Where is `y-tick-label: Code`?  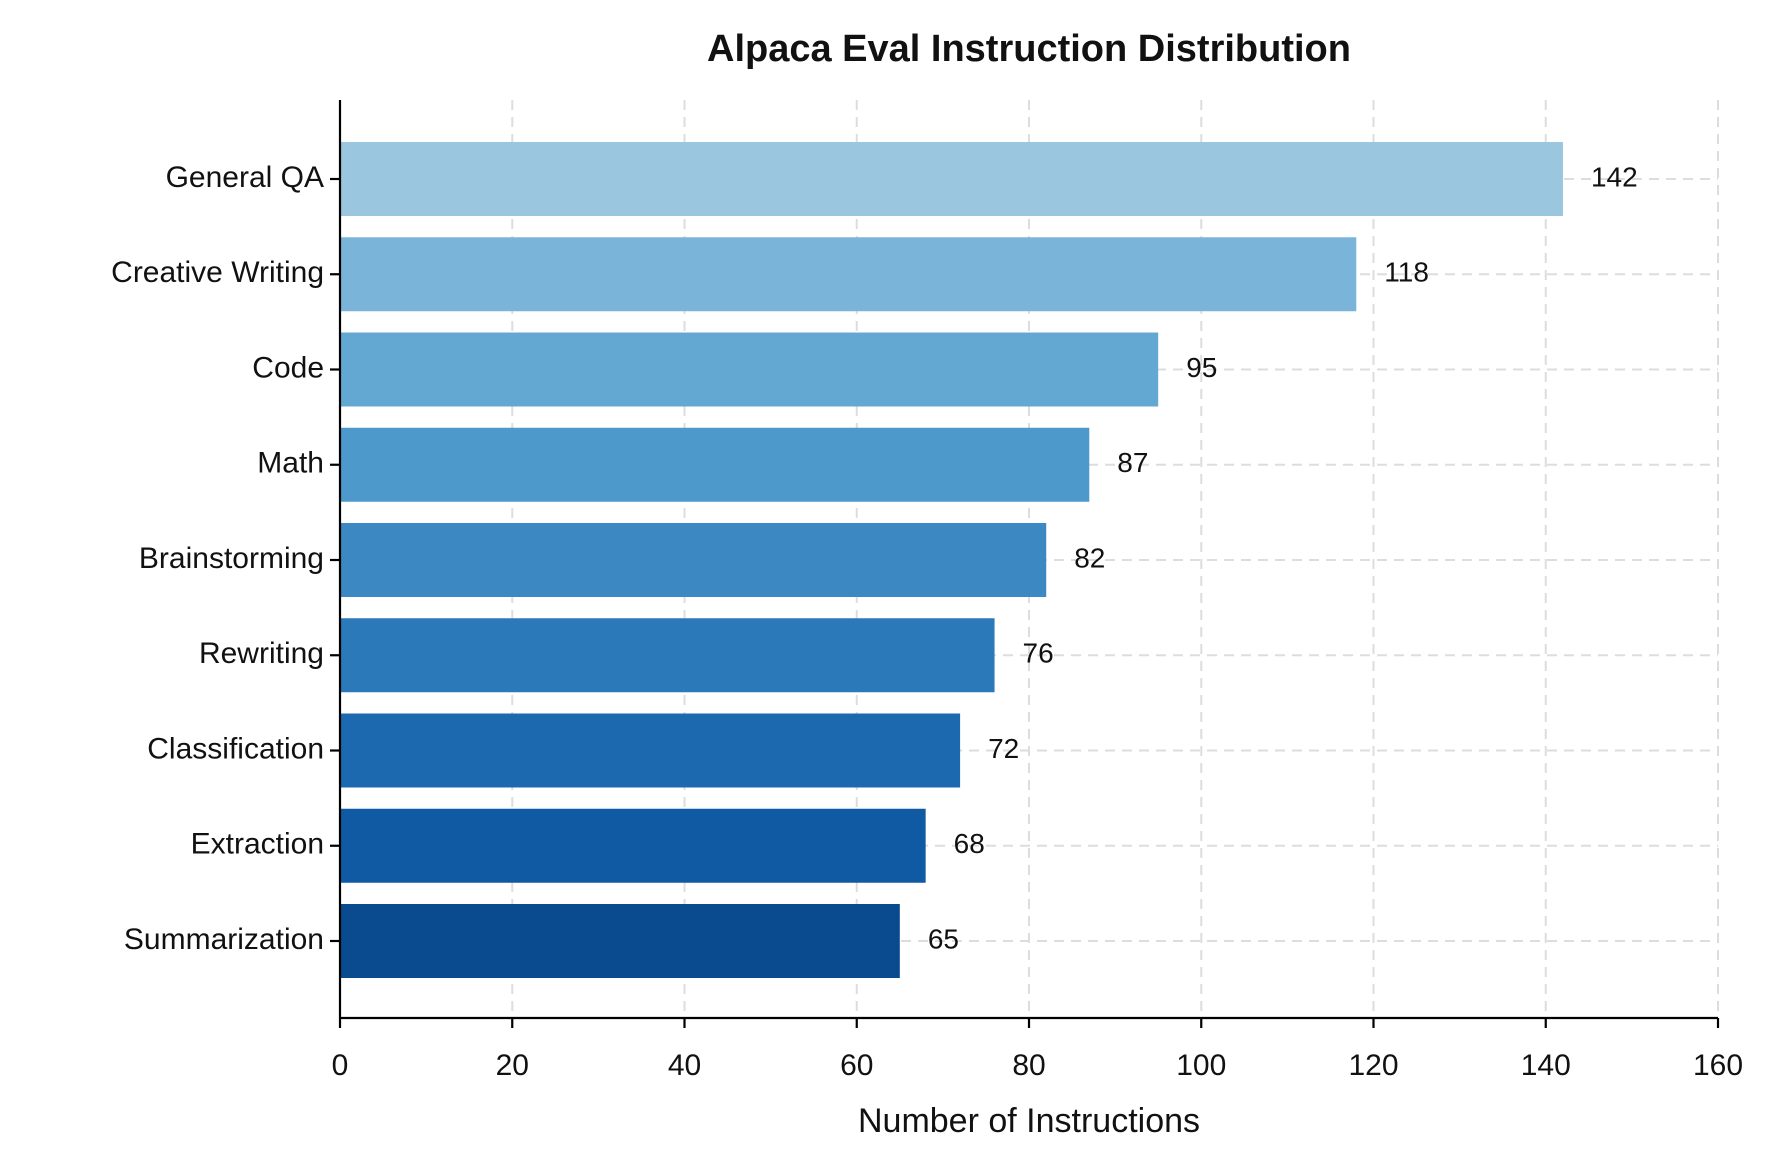 y-tick-label: Code is located at coordinates (288, 367).